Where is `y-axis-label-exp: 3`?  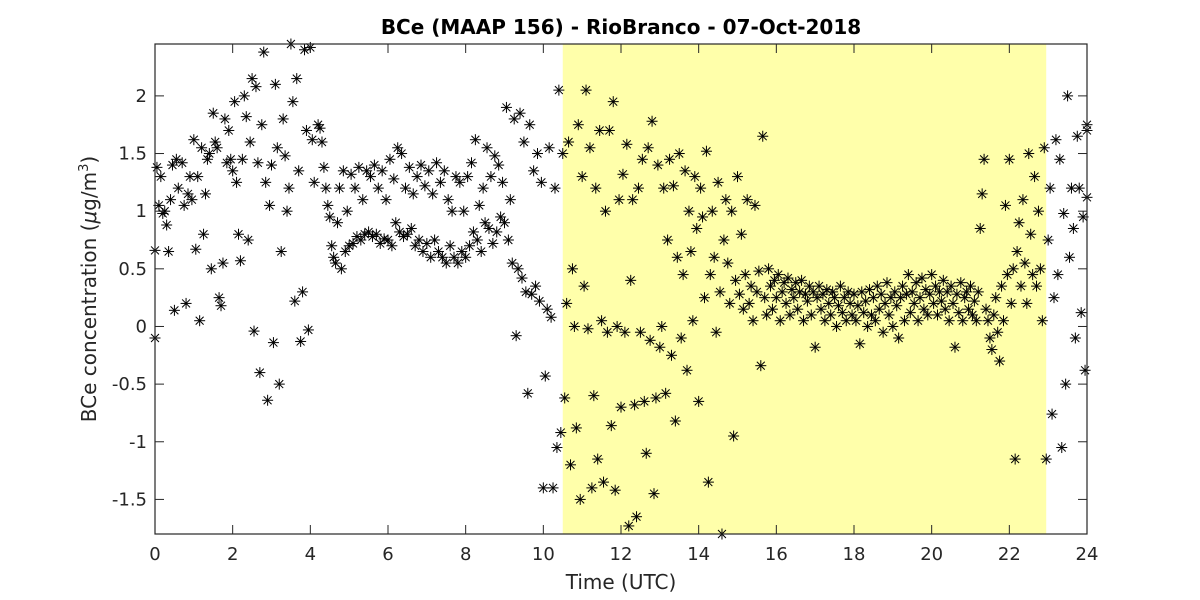 y-axis-label-exp: 3 is located at coordinates (84, 168).